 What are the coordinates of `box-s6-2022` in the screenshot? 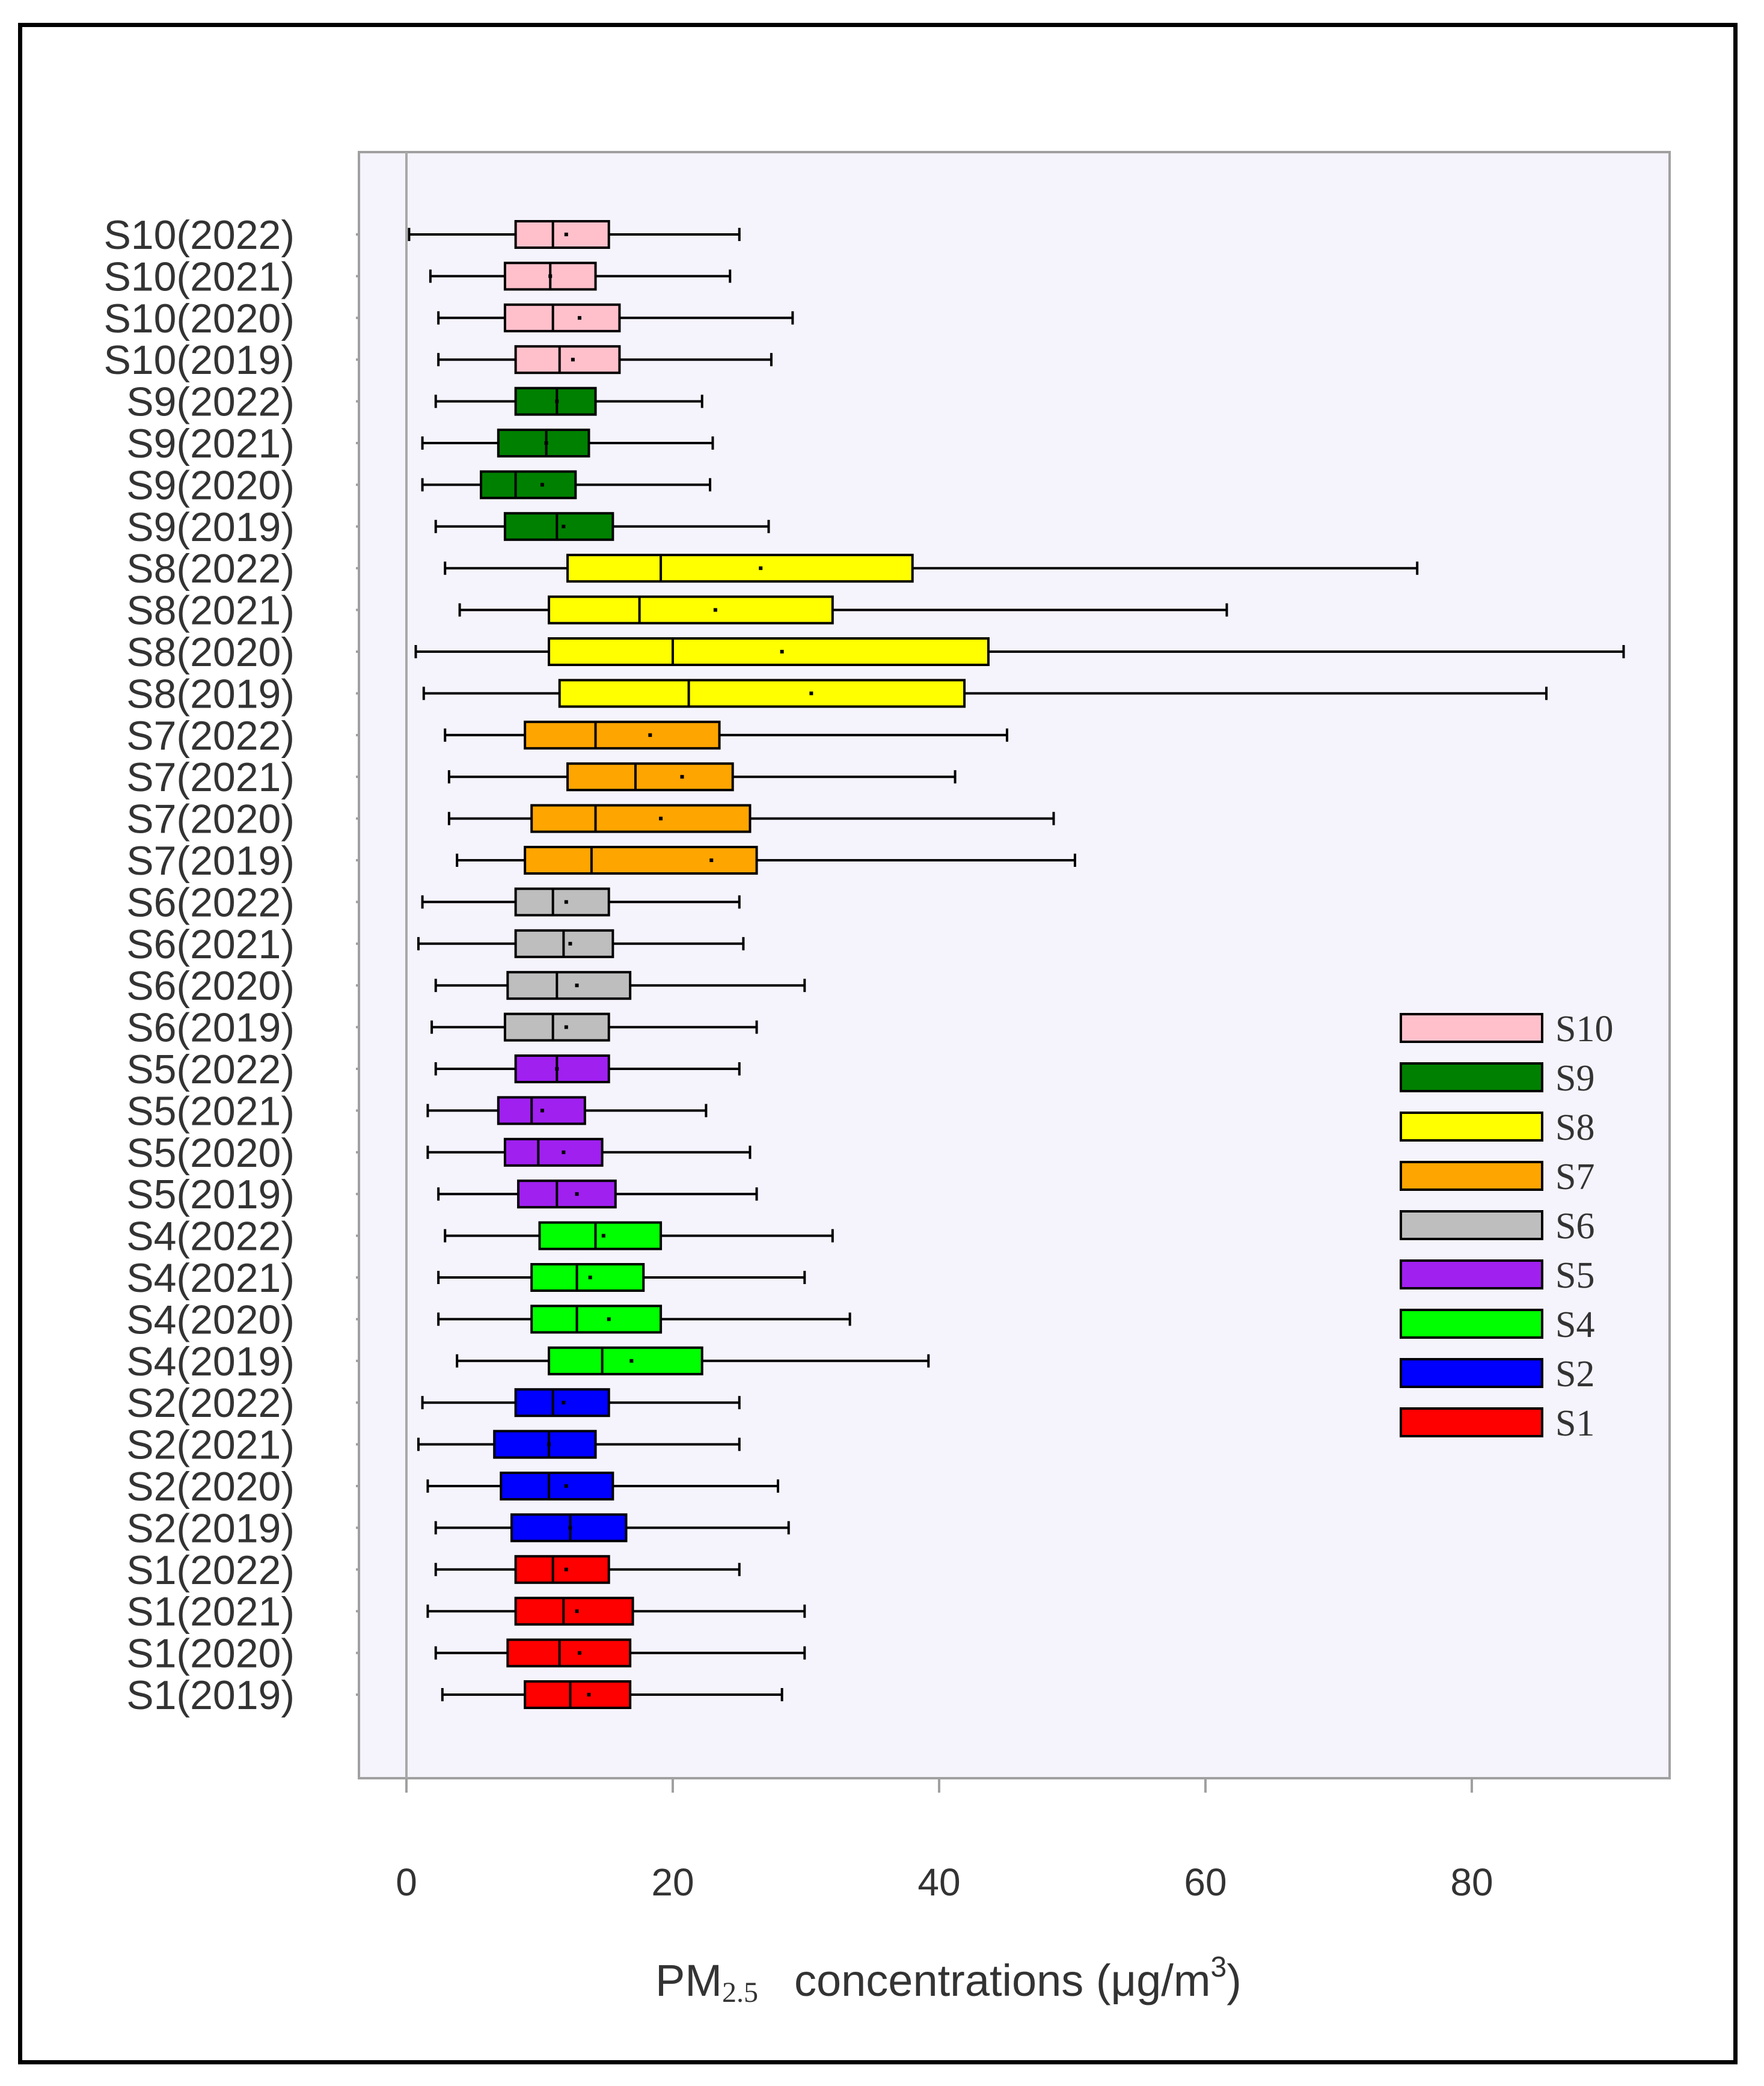 It's located at (581, 902).